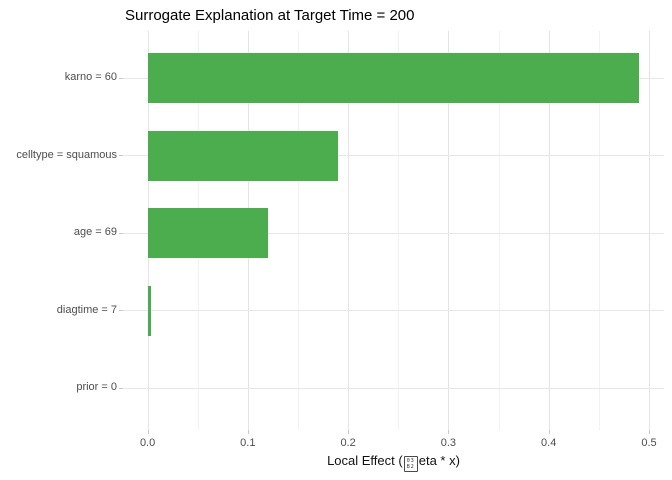  Describe the element at coordinates (549, 443) in the screenshot. I see `x-tick-label: 0.4` at that location.